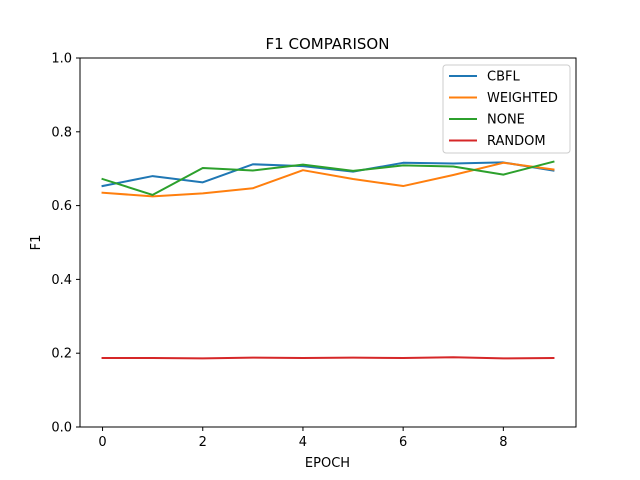 Image resolution: width=640 pixels, height=480 pixels. What do you see at coordinates (61, 206) in the screenshot?
I see `y-tick-label: 0.6` at bounding box center [61, 206].